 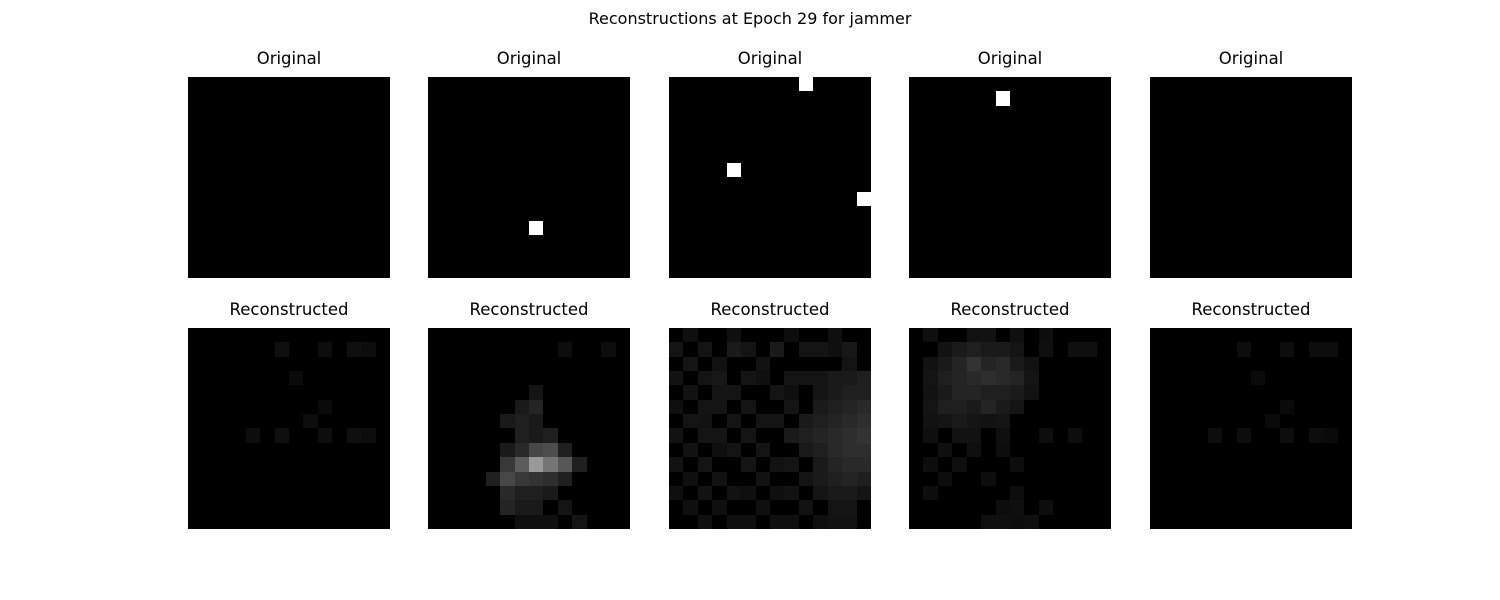 What do you see at coordinates (750, 18) in the screenshot?
I see `figure-title: Reconstructions at Epoch 29 for jammer` at bounding box center [750, 18].